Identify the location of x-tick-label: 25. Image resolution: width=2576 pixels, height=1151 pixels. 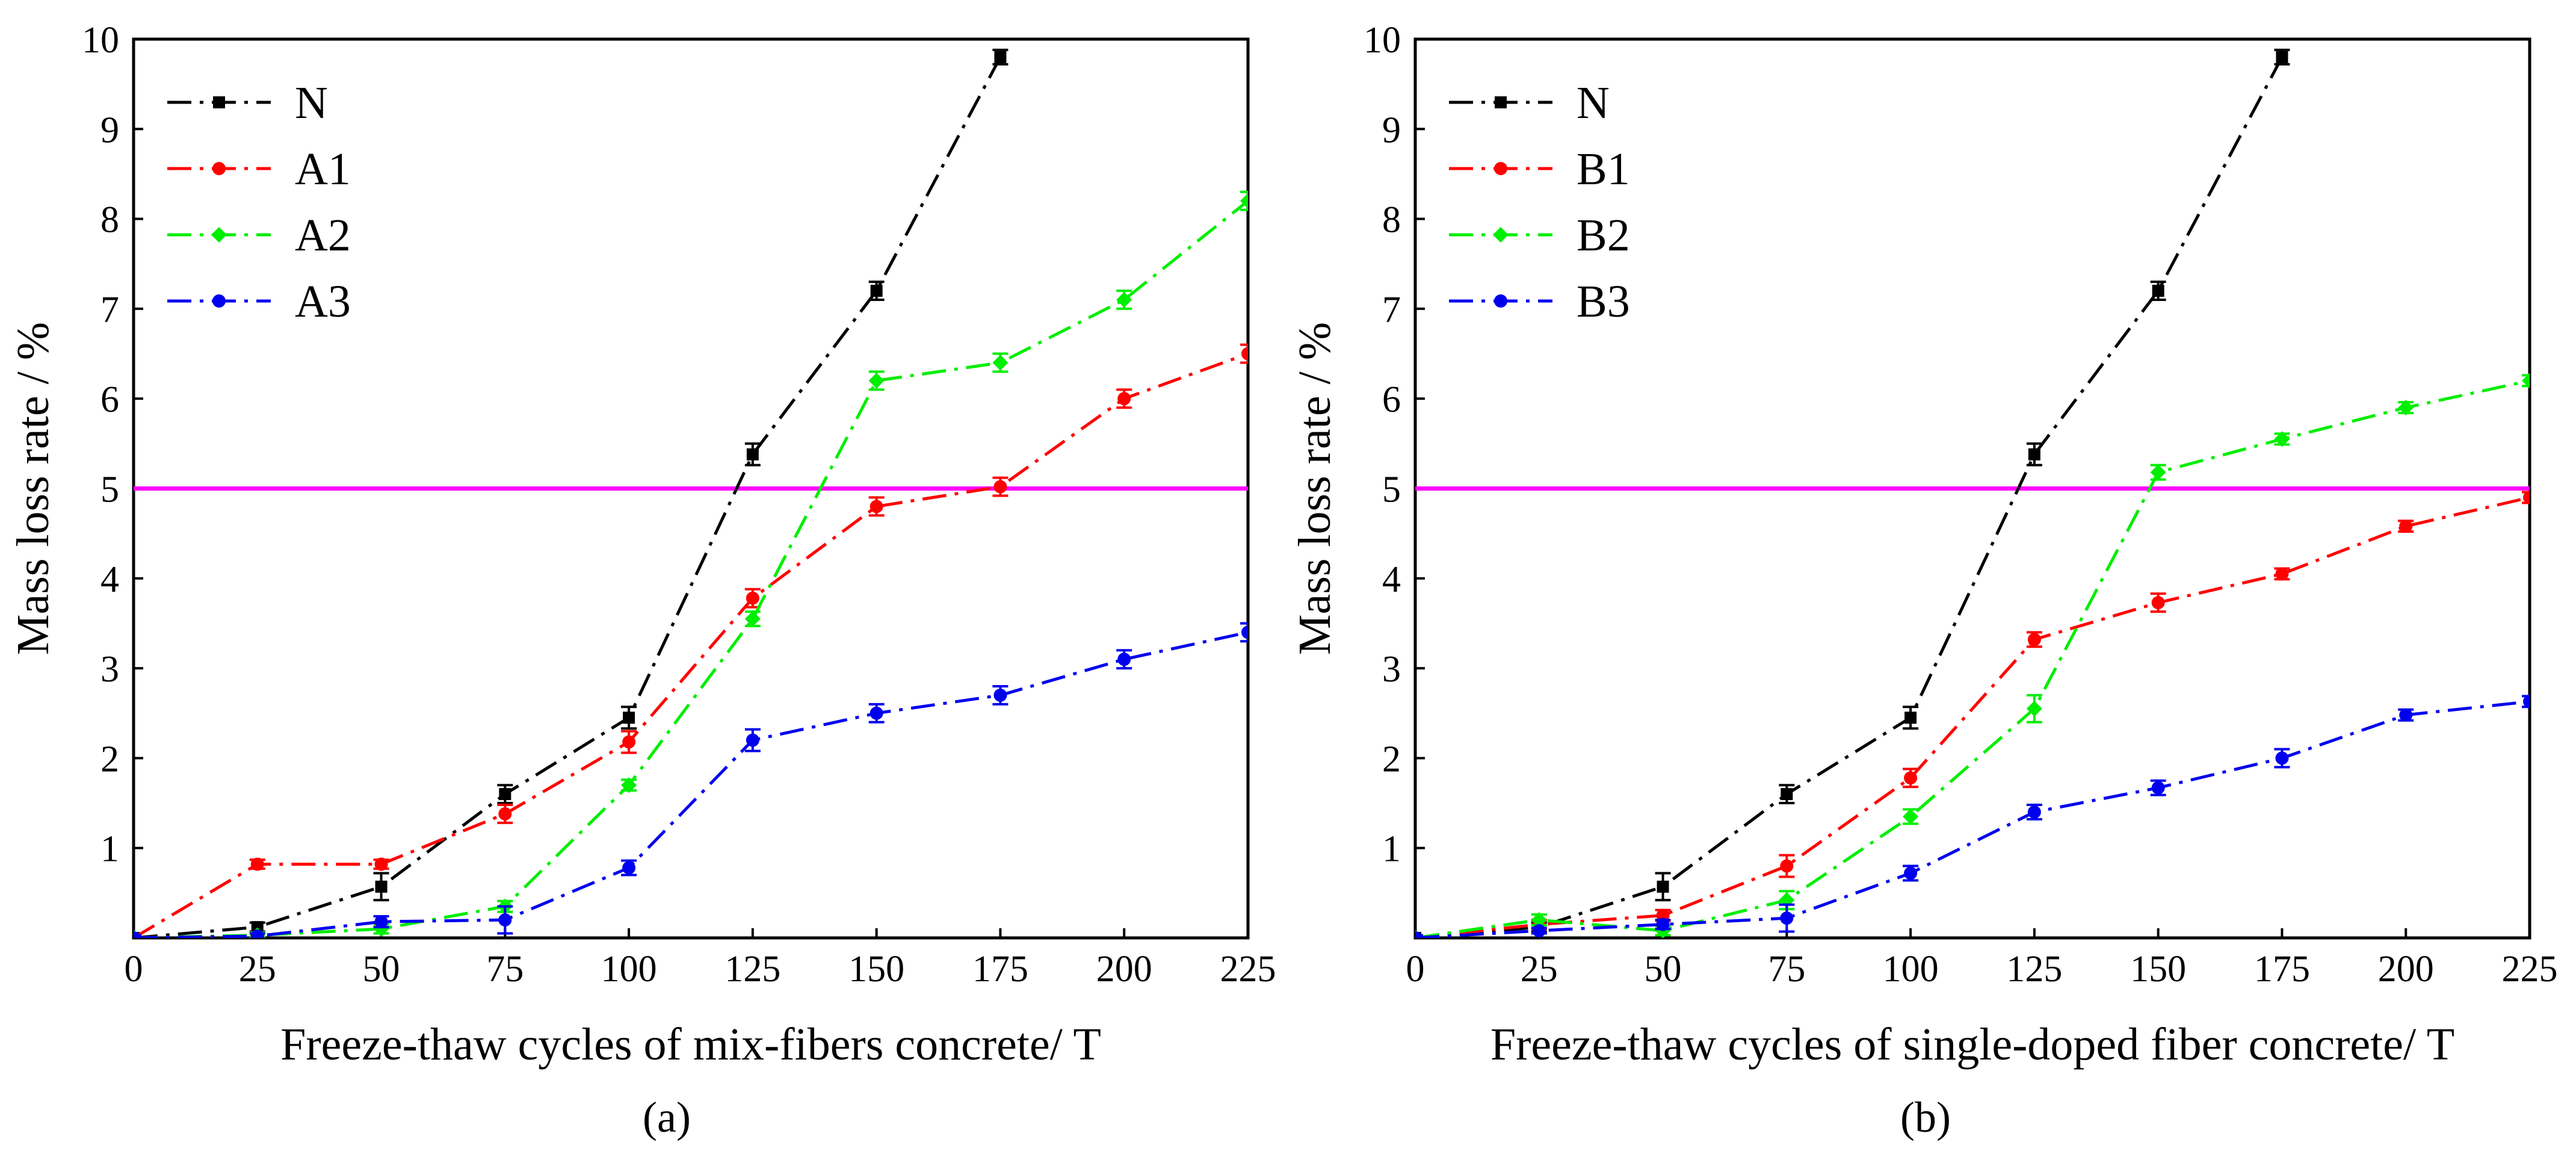
(1539, 970).